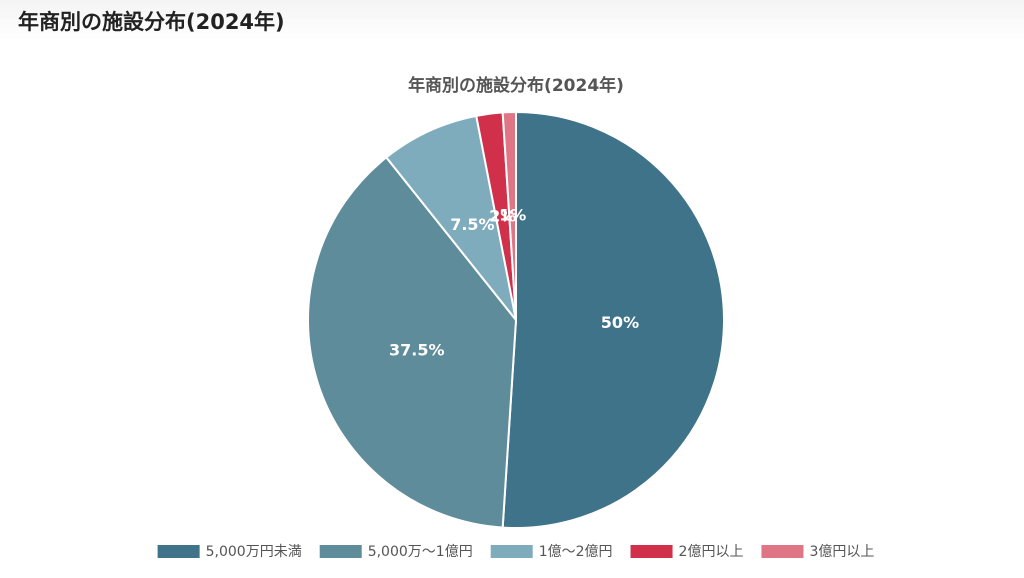  Describe the element at coordinates (151, 22) in the screenshot. I see `page-title: 年商別の施設分布(2024年)` at that location.